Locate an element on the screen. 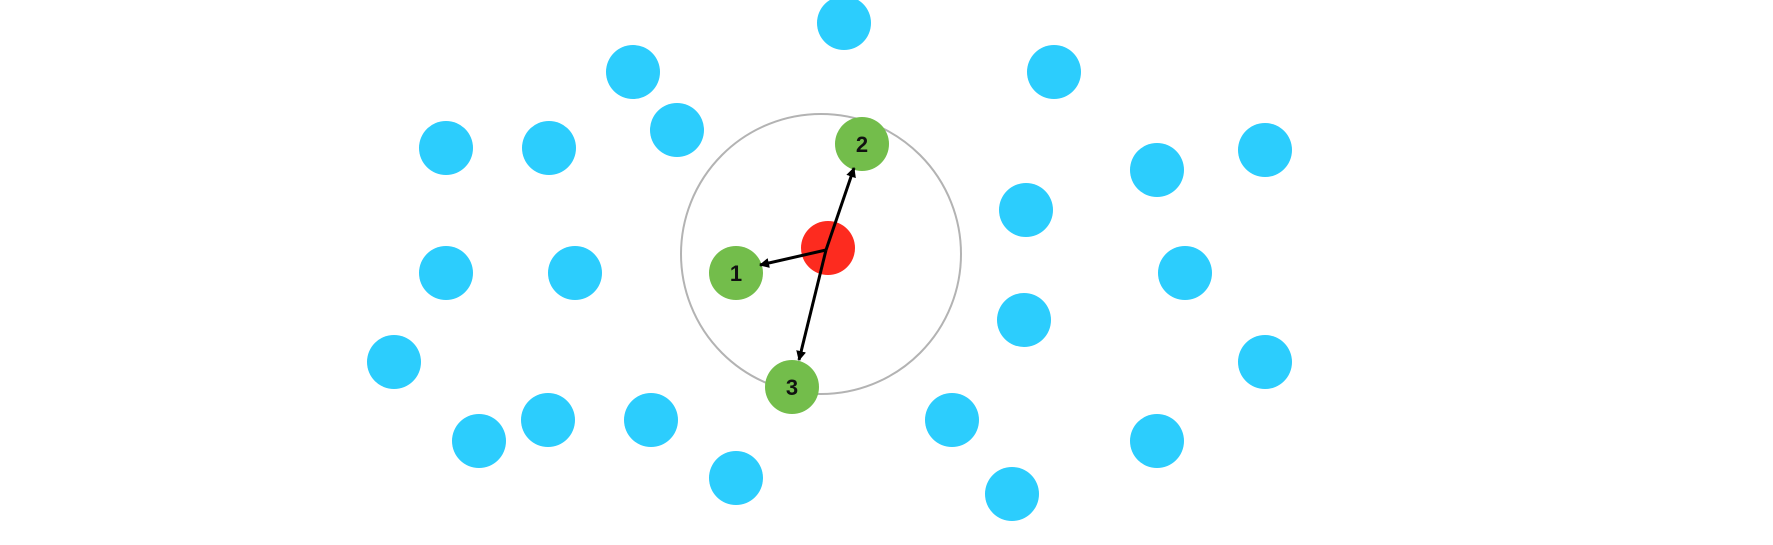 The width and height of the screenshot is (1773, 545). nearest-neighbors is located at coordinates (799, 265).